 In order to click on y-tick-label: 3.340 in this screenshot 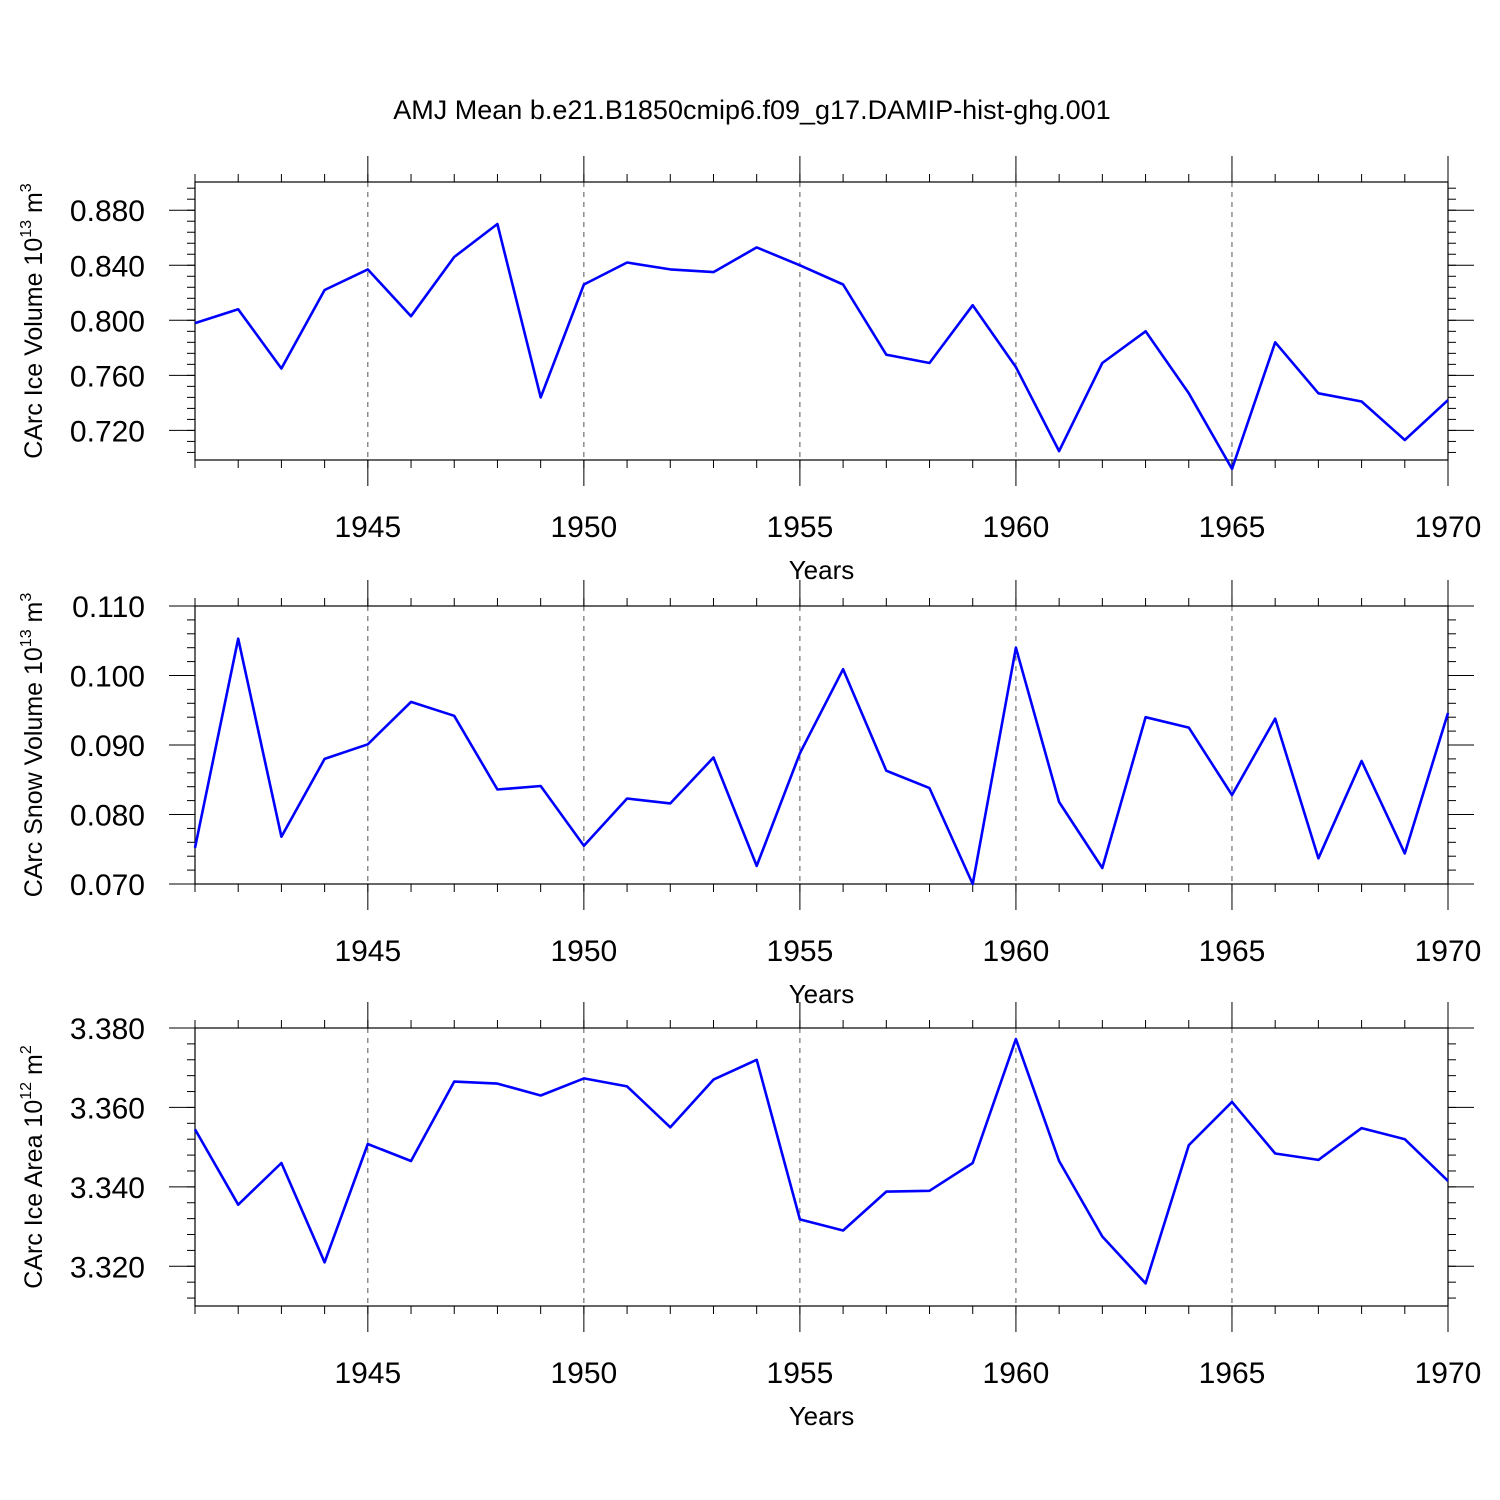, I will do `click(107, 1188)`.